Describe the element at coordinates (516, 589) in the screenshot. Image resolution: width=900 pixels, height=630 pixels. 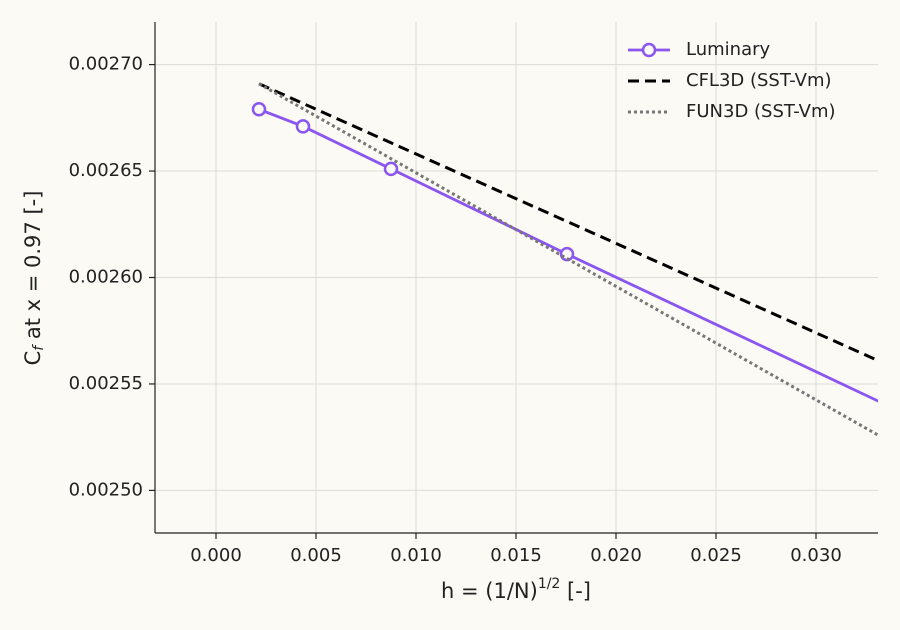
I see `x-axis-label: h = (1/N)1/2 [-]` at that location.